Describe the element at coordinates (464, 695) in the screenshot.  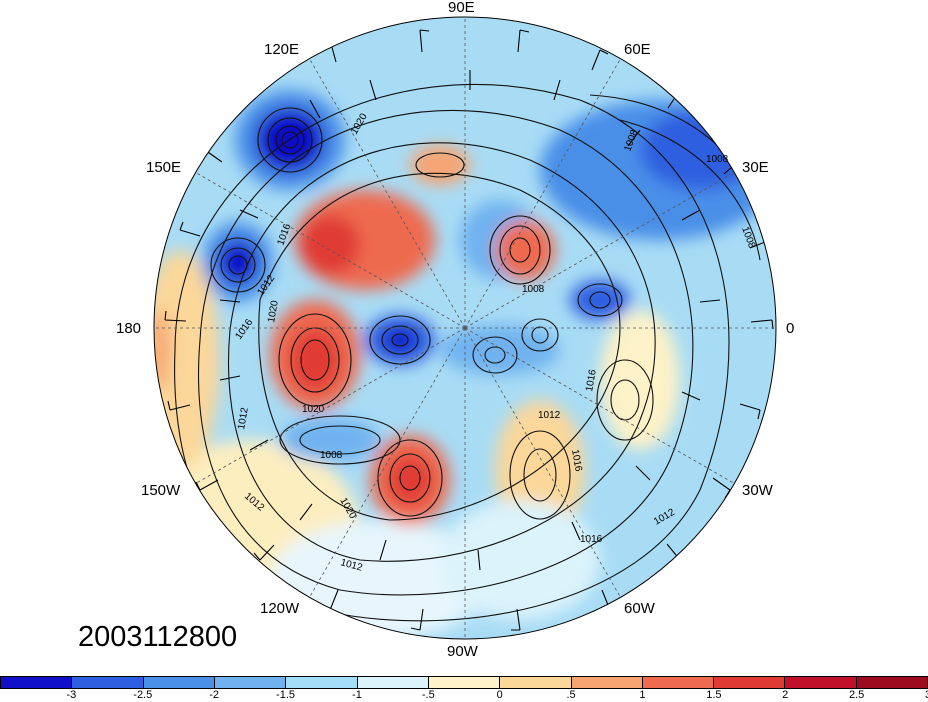
I see `colorbar-labels: -3 -2.5 -2 -1.5 -1 -.5 0 .5 1 1.5 2 2.5 3` at that location.